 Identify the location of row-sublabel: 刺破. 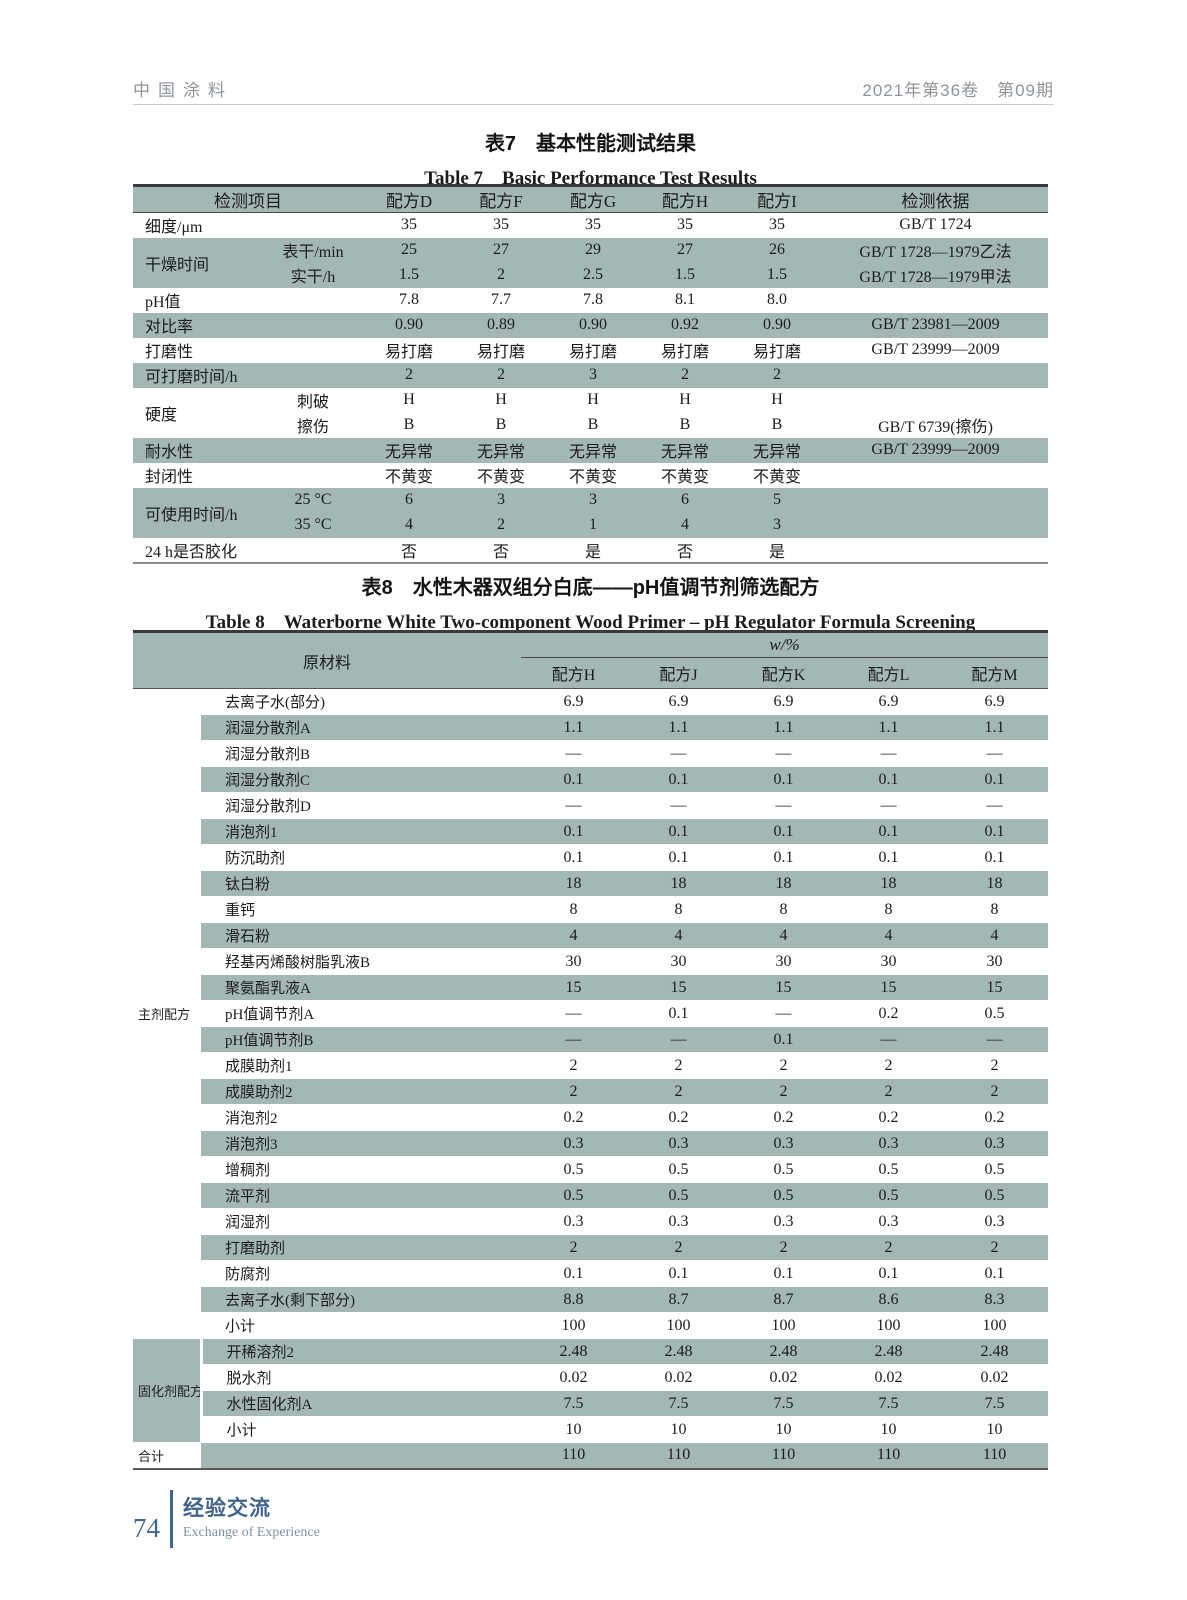
(312, 402).